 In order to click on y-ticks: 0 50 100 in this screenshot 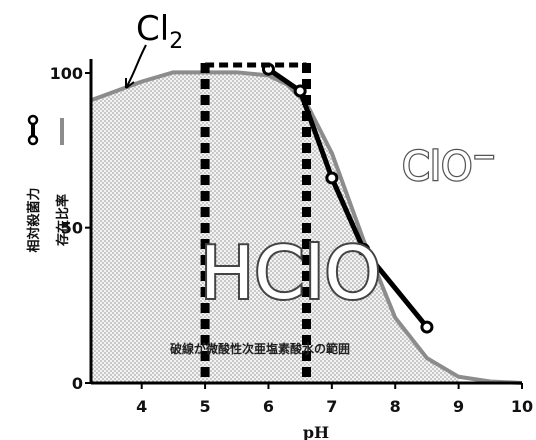, I will do `click(70, 228)`.